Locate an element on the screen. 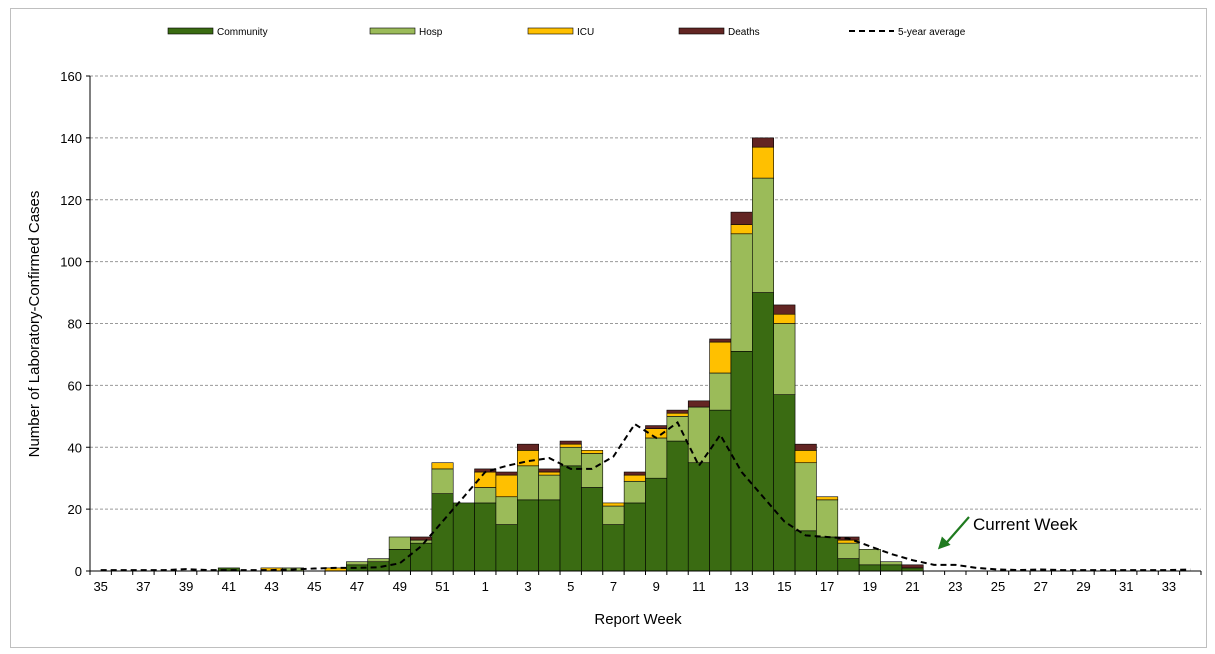 The image size is (1215, 654). x-tick-label: 17 is located at coordinates (827, 586).